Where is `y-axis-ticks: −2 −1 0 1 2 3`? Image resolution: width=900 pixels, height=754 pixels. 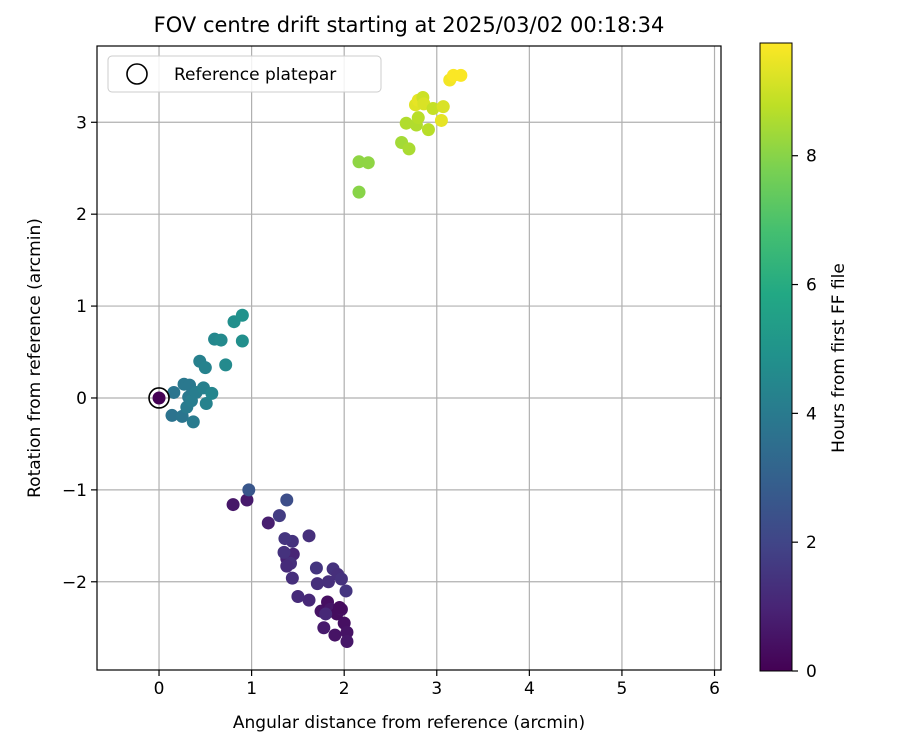 y-axis-ticks: −2 −1 0 1 2 3 is located at coordinates (79, 353).